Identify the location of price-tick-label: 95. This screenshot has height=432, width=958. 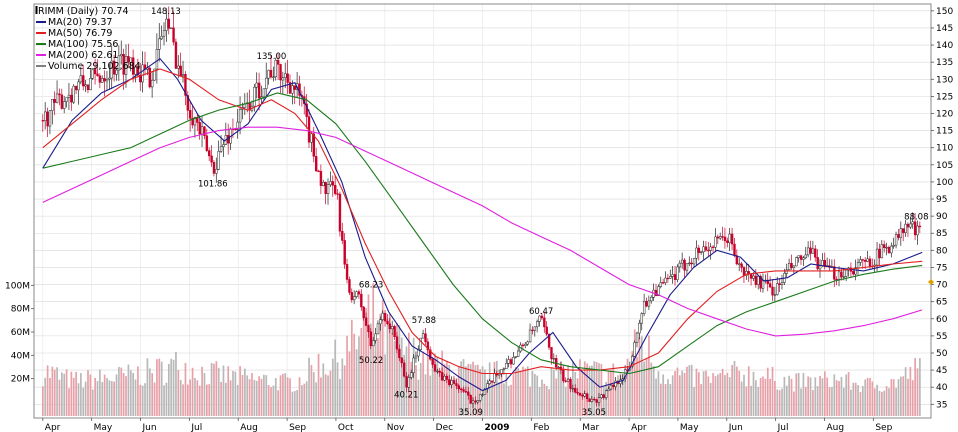
(941, 200).